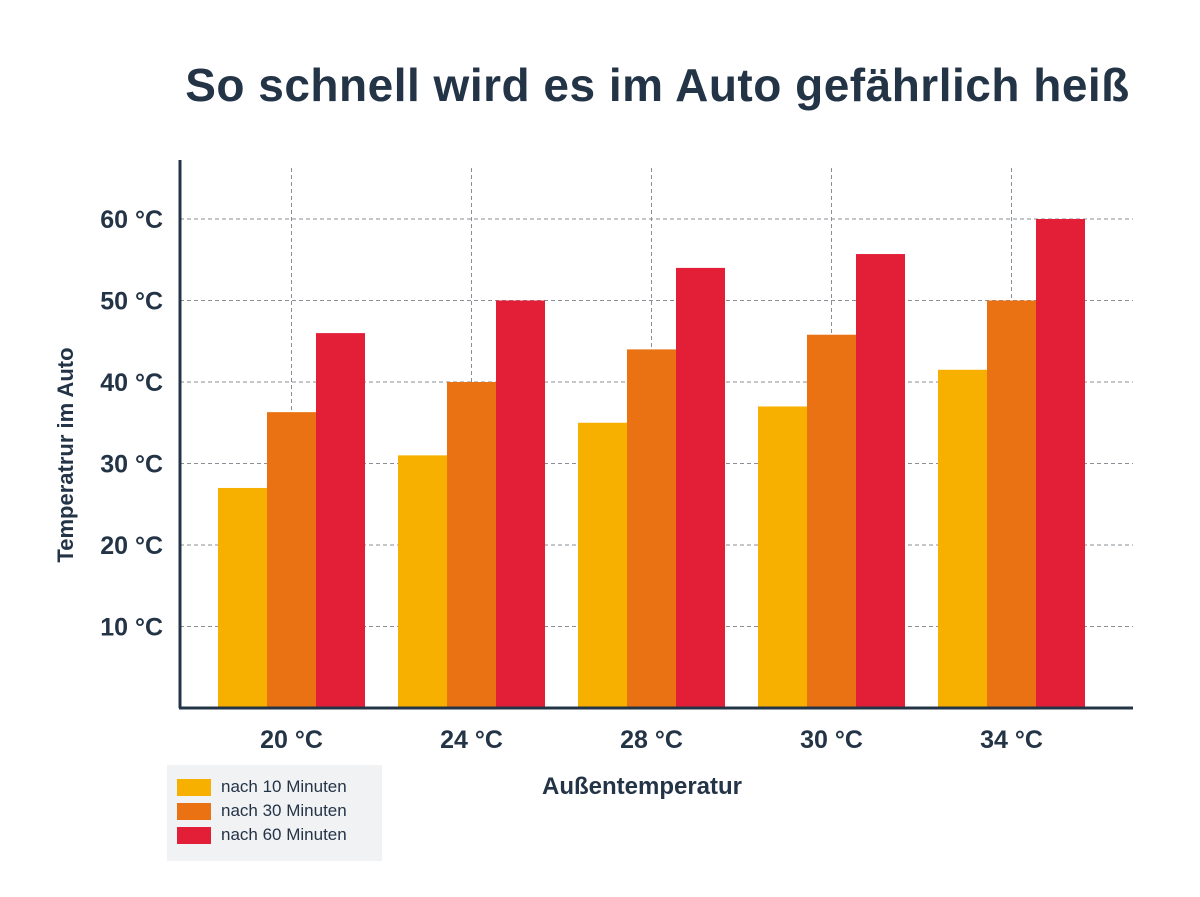  What do you see at coordinates (284, 834) in the screenshot?
I see `legend-label-60min: nach 60 Minuten` at bounding box center [284, 834].